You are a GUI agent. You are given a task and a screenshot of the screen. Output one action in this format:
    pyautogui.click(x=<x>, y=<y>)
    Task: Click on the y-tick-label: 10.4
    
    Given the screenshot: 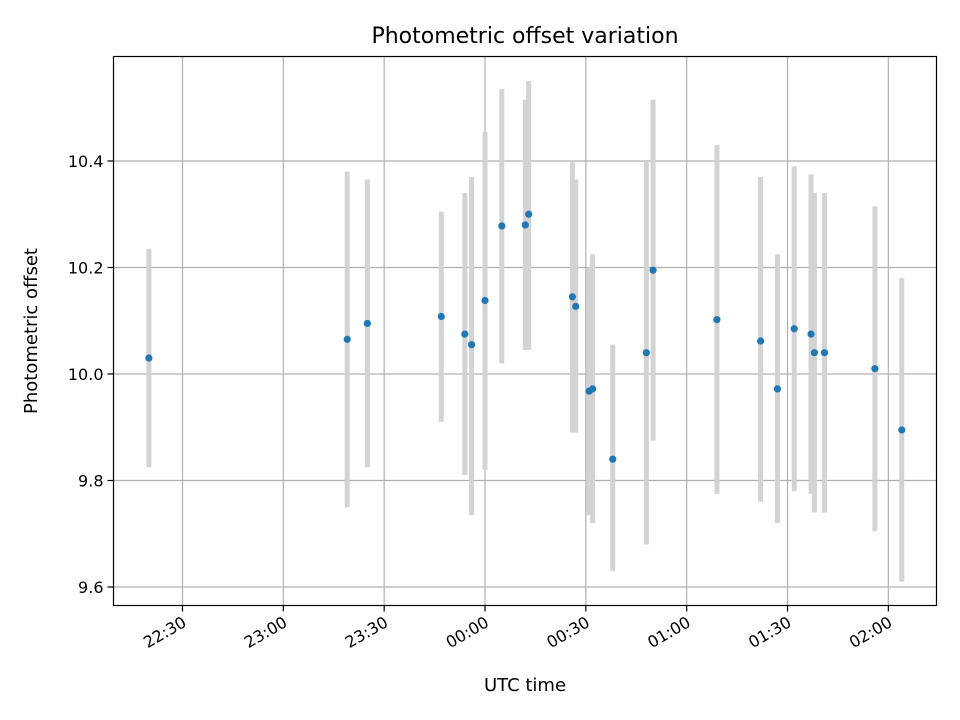 What is the action you would take?
    pyautogui.click(x=86, y=161)
    